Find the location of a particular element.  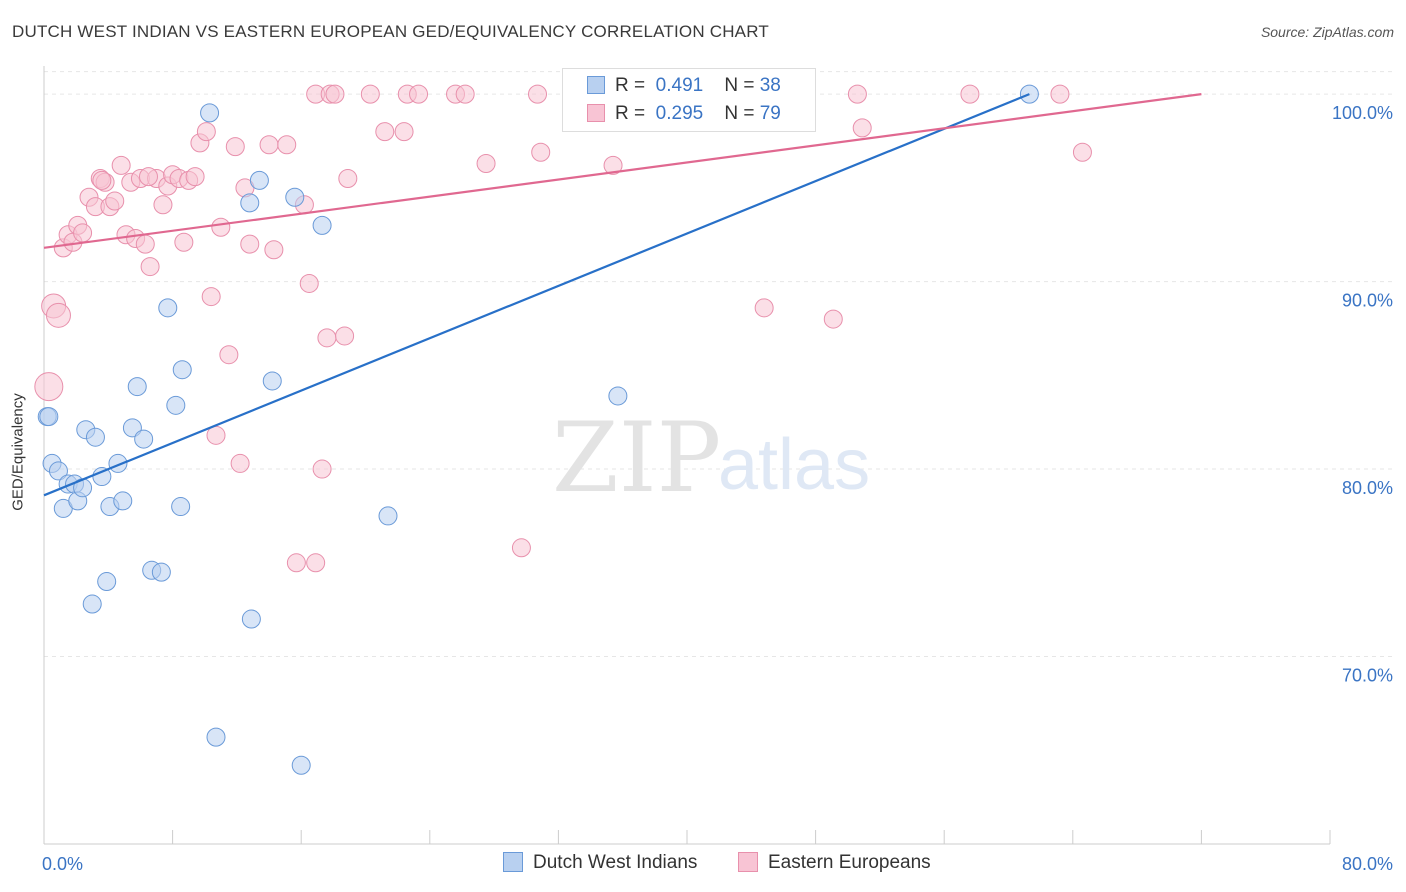

legend-label-eastern-europeans: Eastern Europeans is located at coordinates (849, 862).